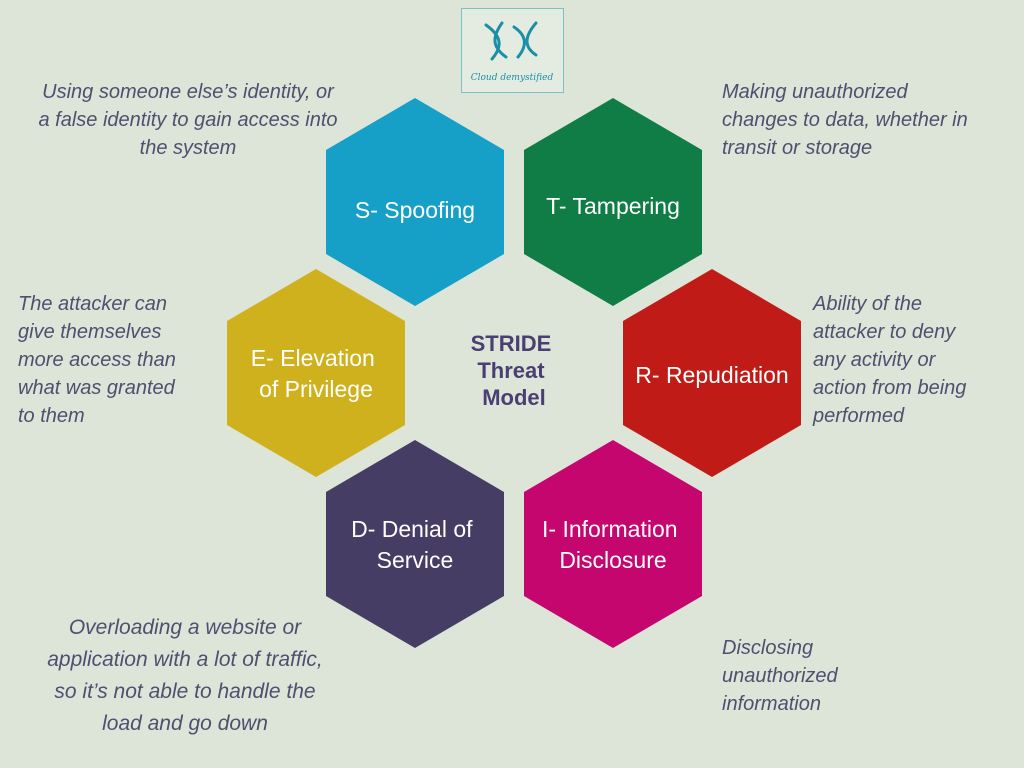  I want to click on logo-mark-icon: Cloud demystified, so click(512, 52).